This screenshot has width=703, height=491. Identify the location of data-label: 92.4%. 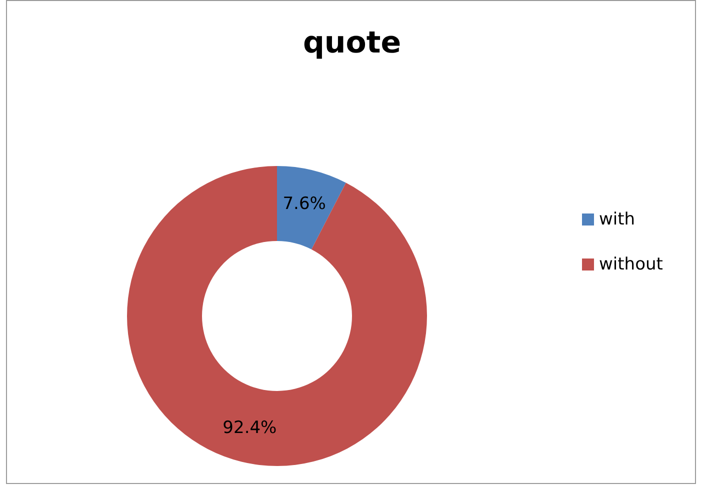
(249, 428).